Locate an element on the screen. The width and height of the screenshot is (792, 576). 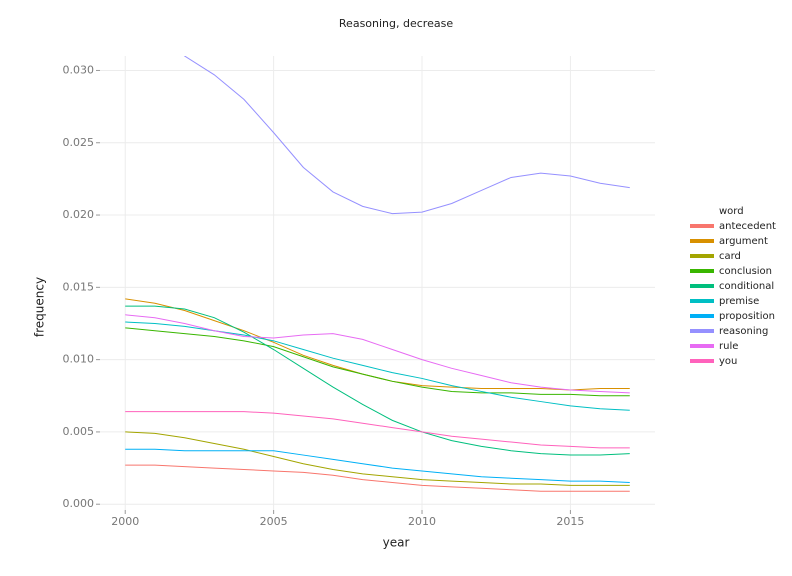
x-tick-label: 2000 is located at coordinates (125, 521).